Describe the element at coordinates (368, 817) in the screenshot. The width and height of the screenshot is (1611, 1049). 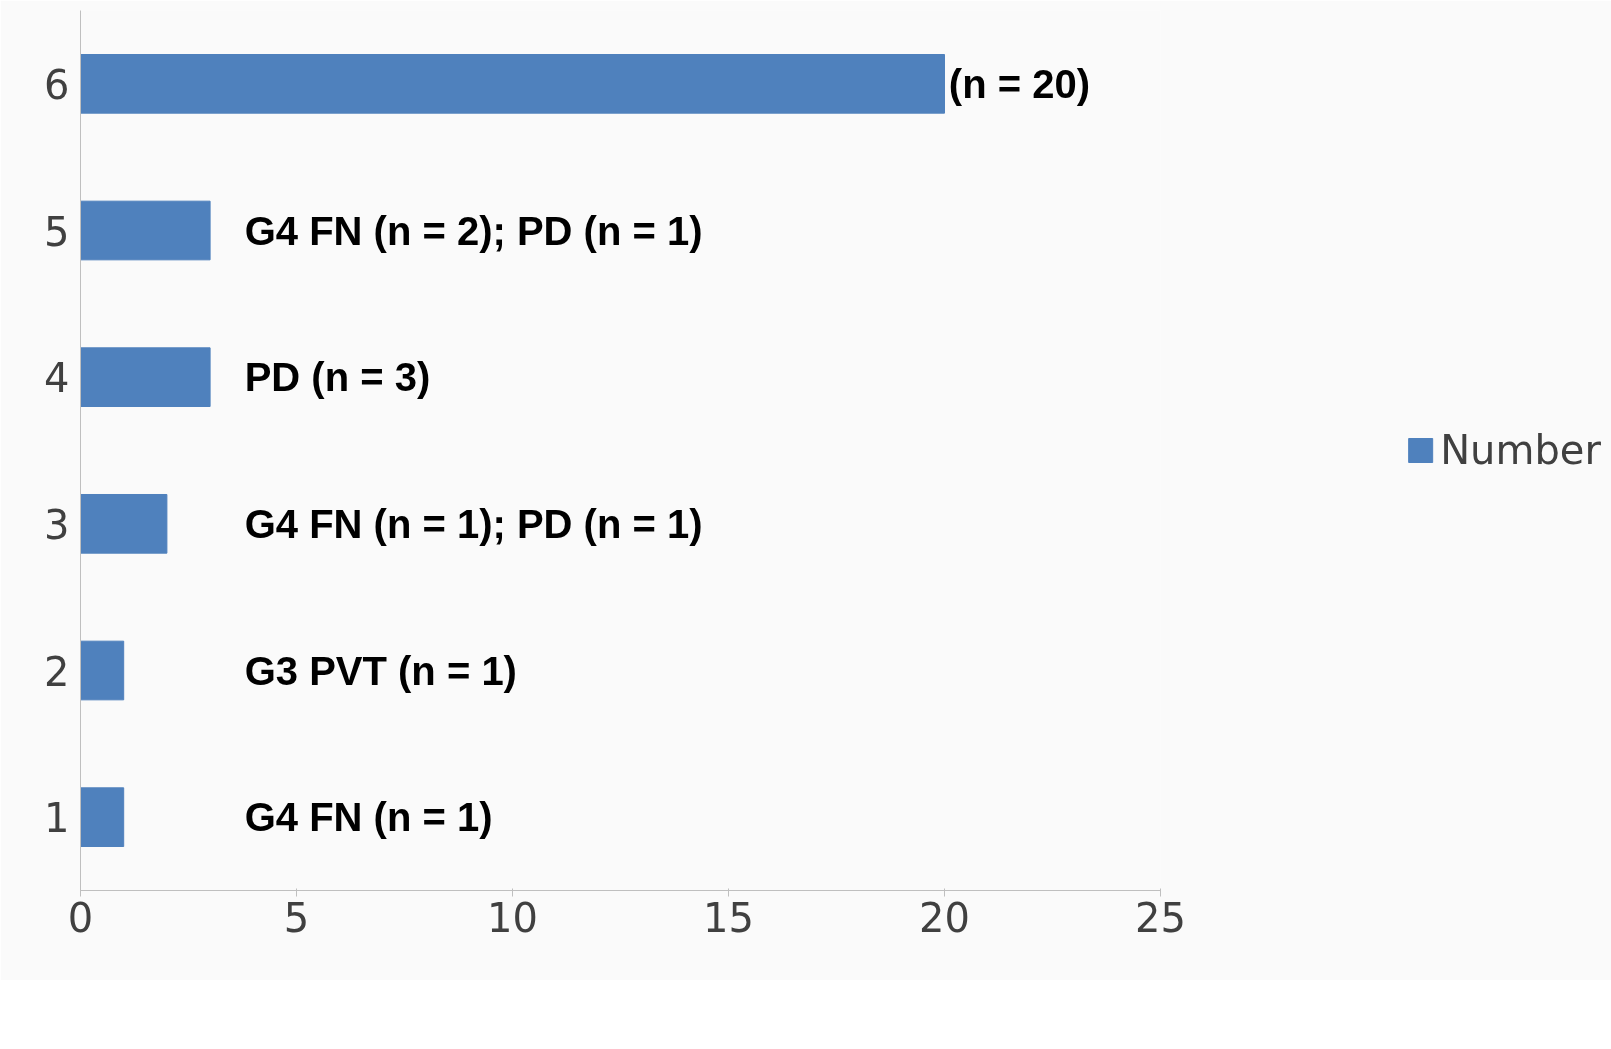
I see `annotation: G4 FN (n = 1)` at that location.